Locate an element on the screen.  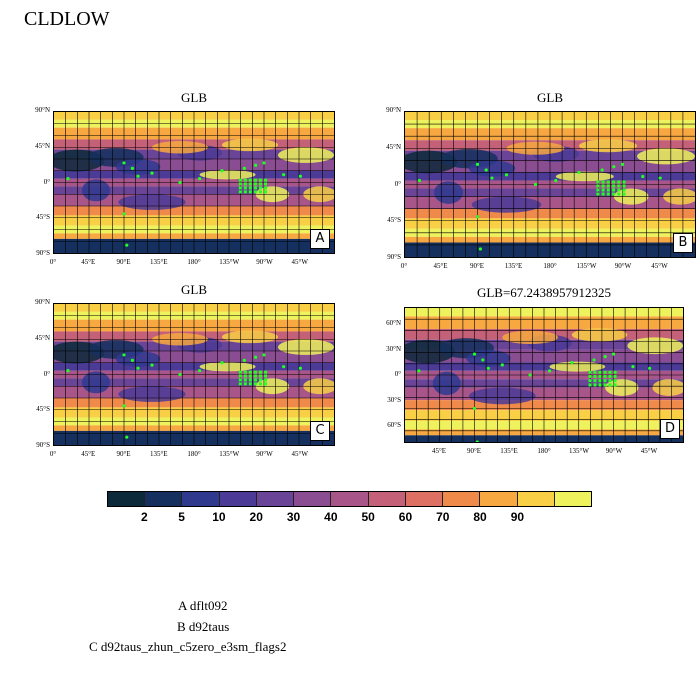
map-plot is located at coordinates (544, 375).